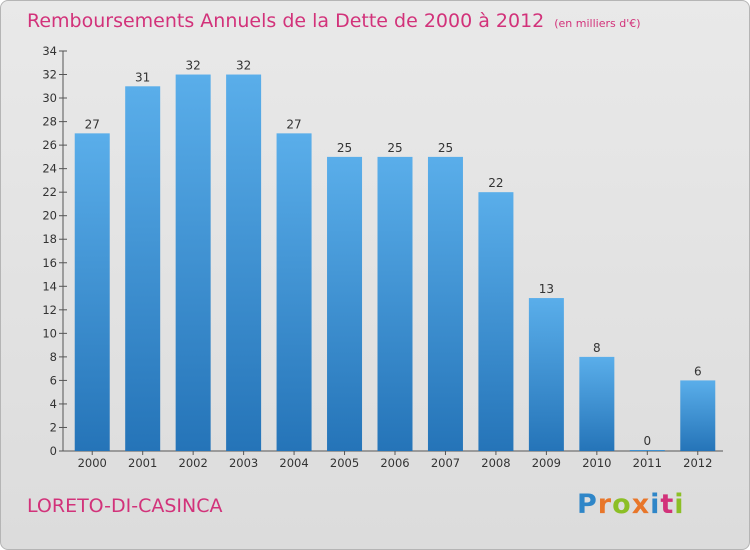 Image resolution: width=750 pixels, height=550 pixels. What do you see at coordinates (53, 380) in the screenshot?
I see `y-tick-label: 6` at bounding box center [53, 380].